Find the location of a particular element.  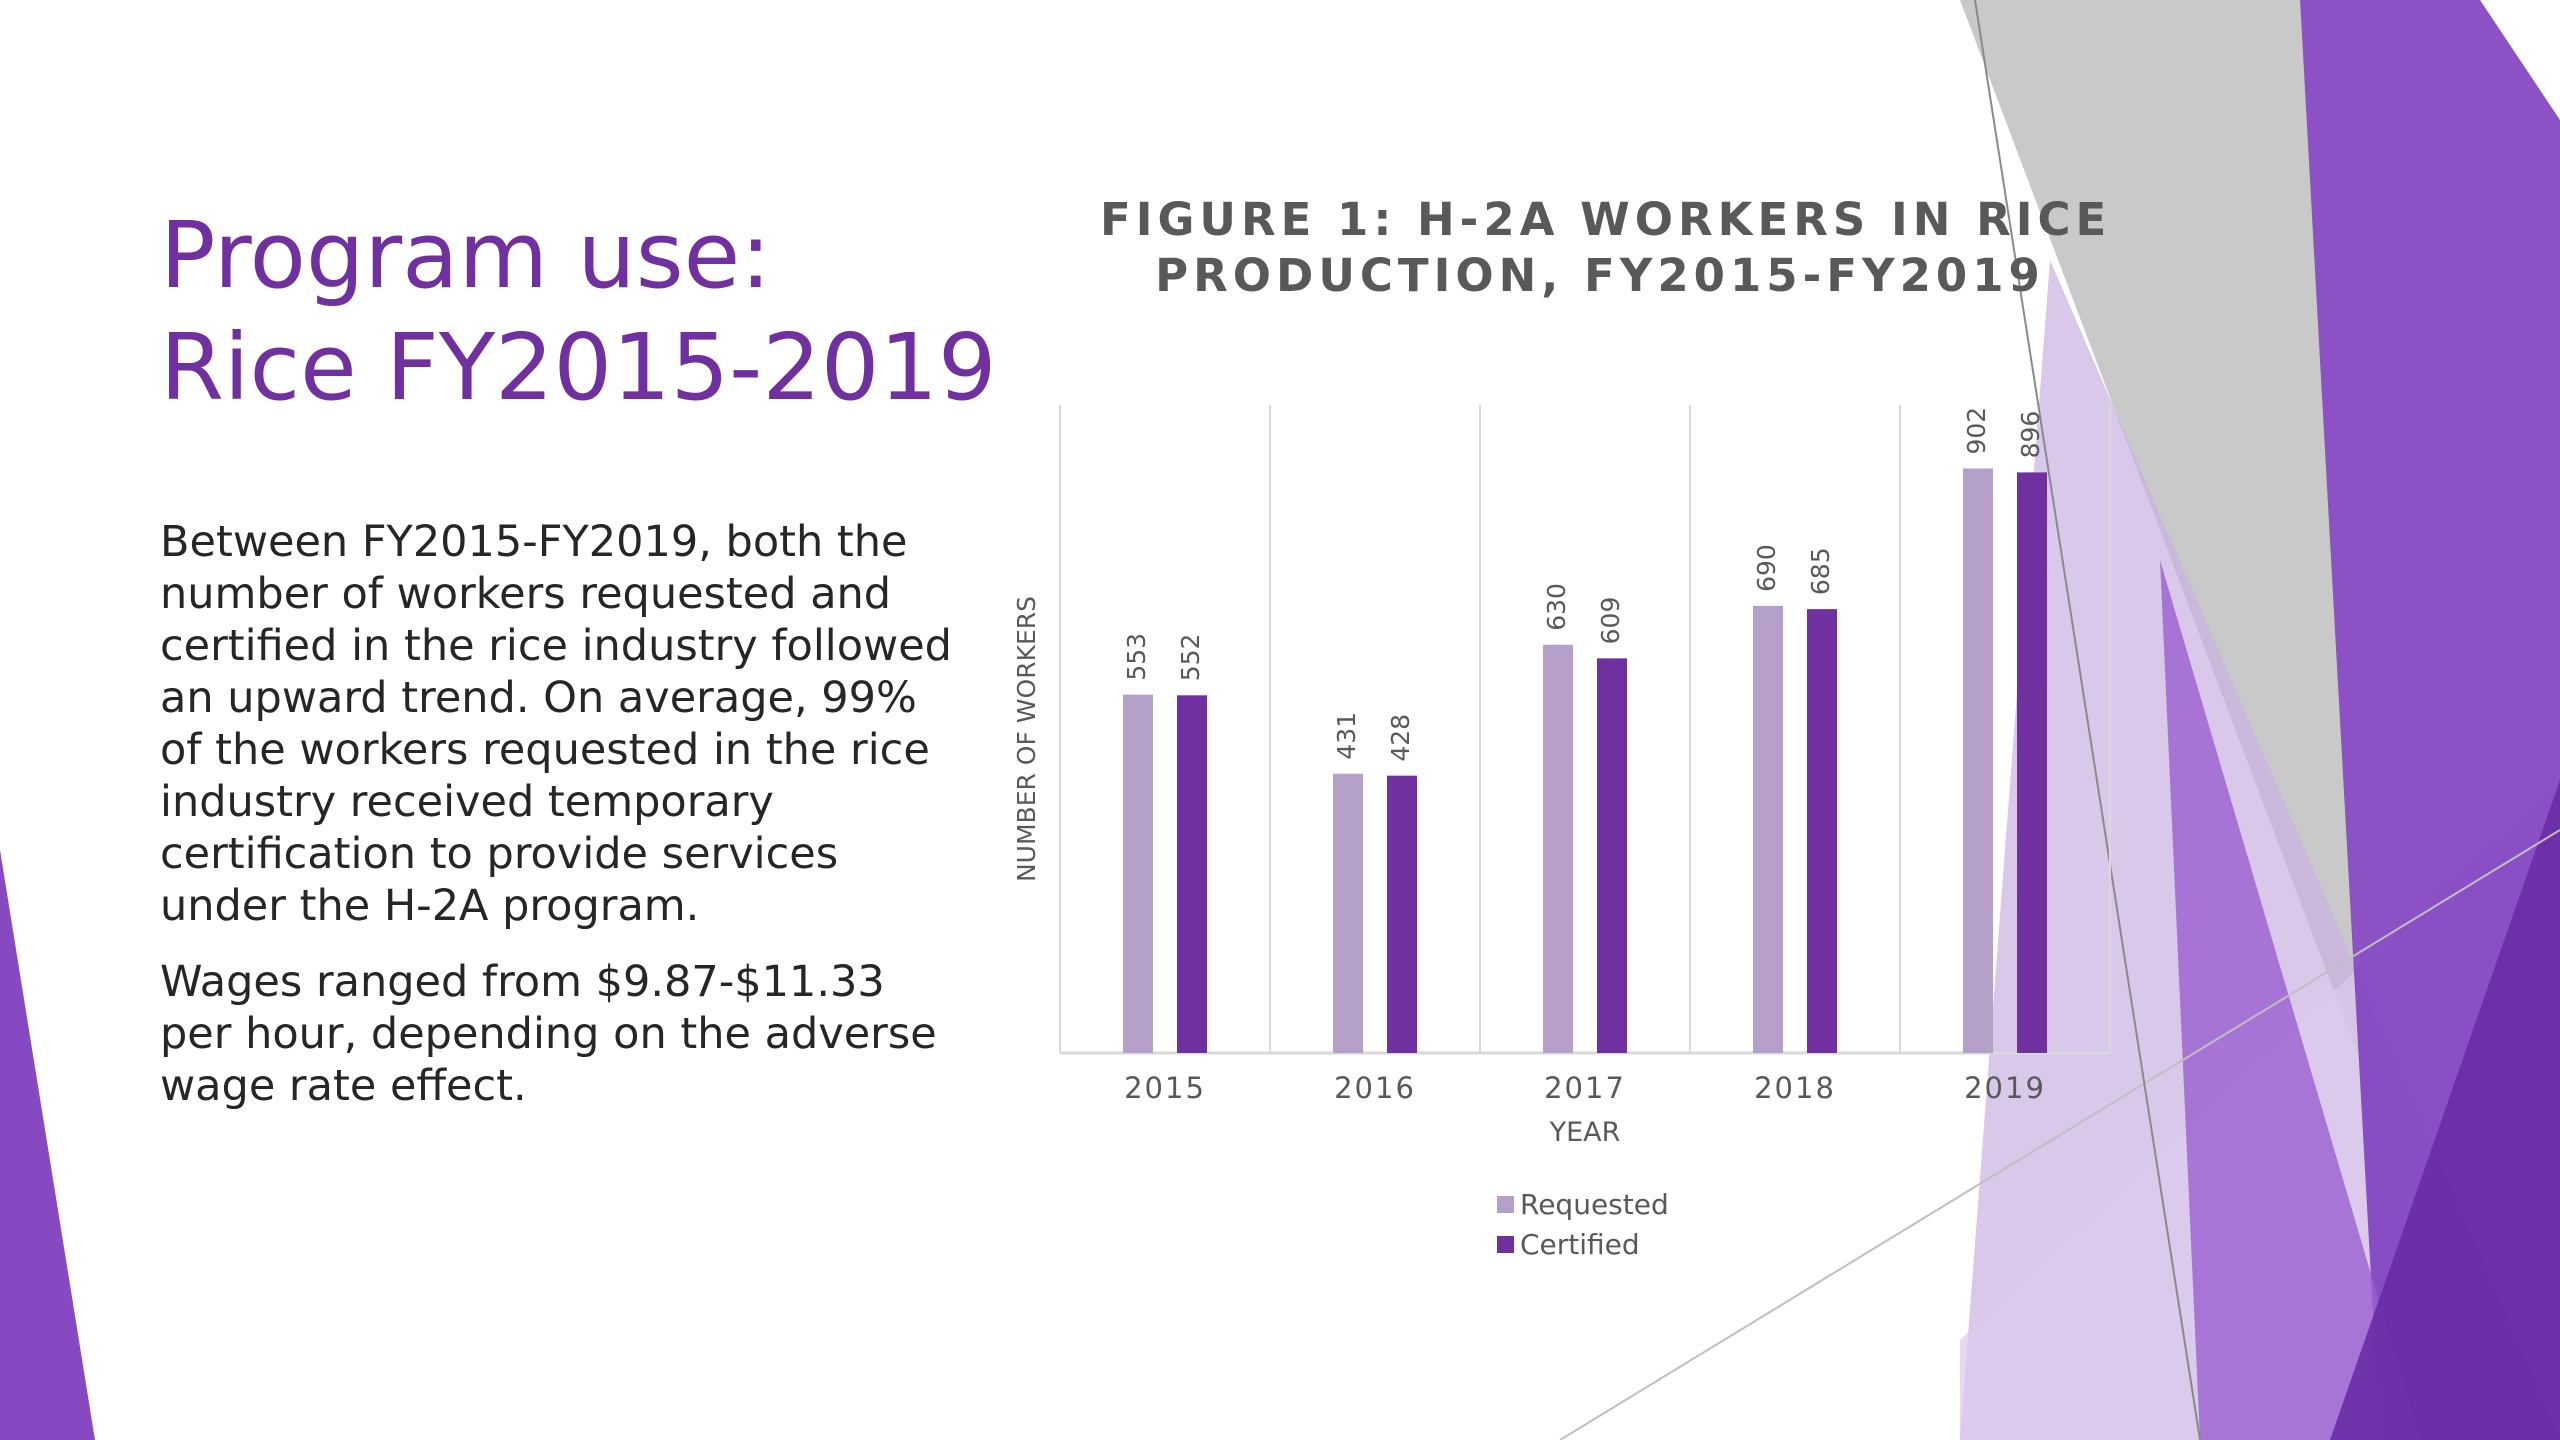

data-label: 690 is located at coordinates (1766, 568).